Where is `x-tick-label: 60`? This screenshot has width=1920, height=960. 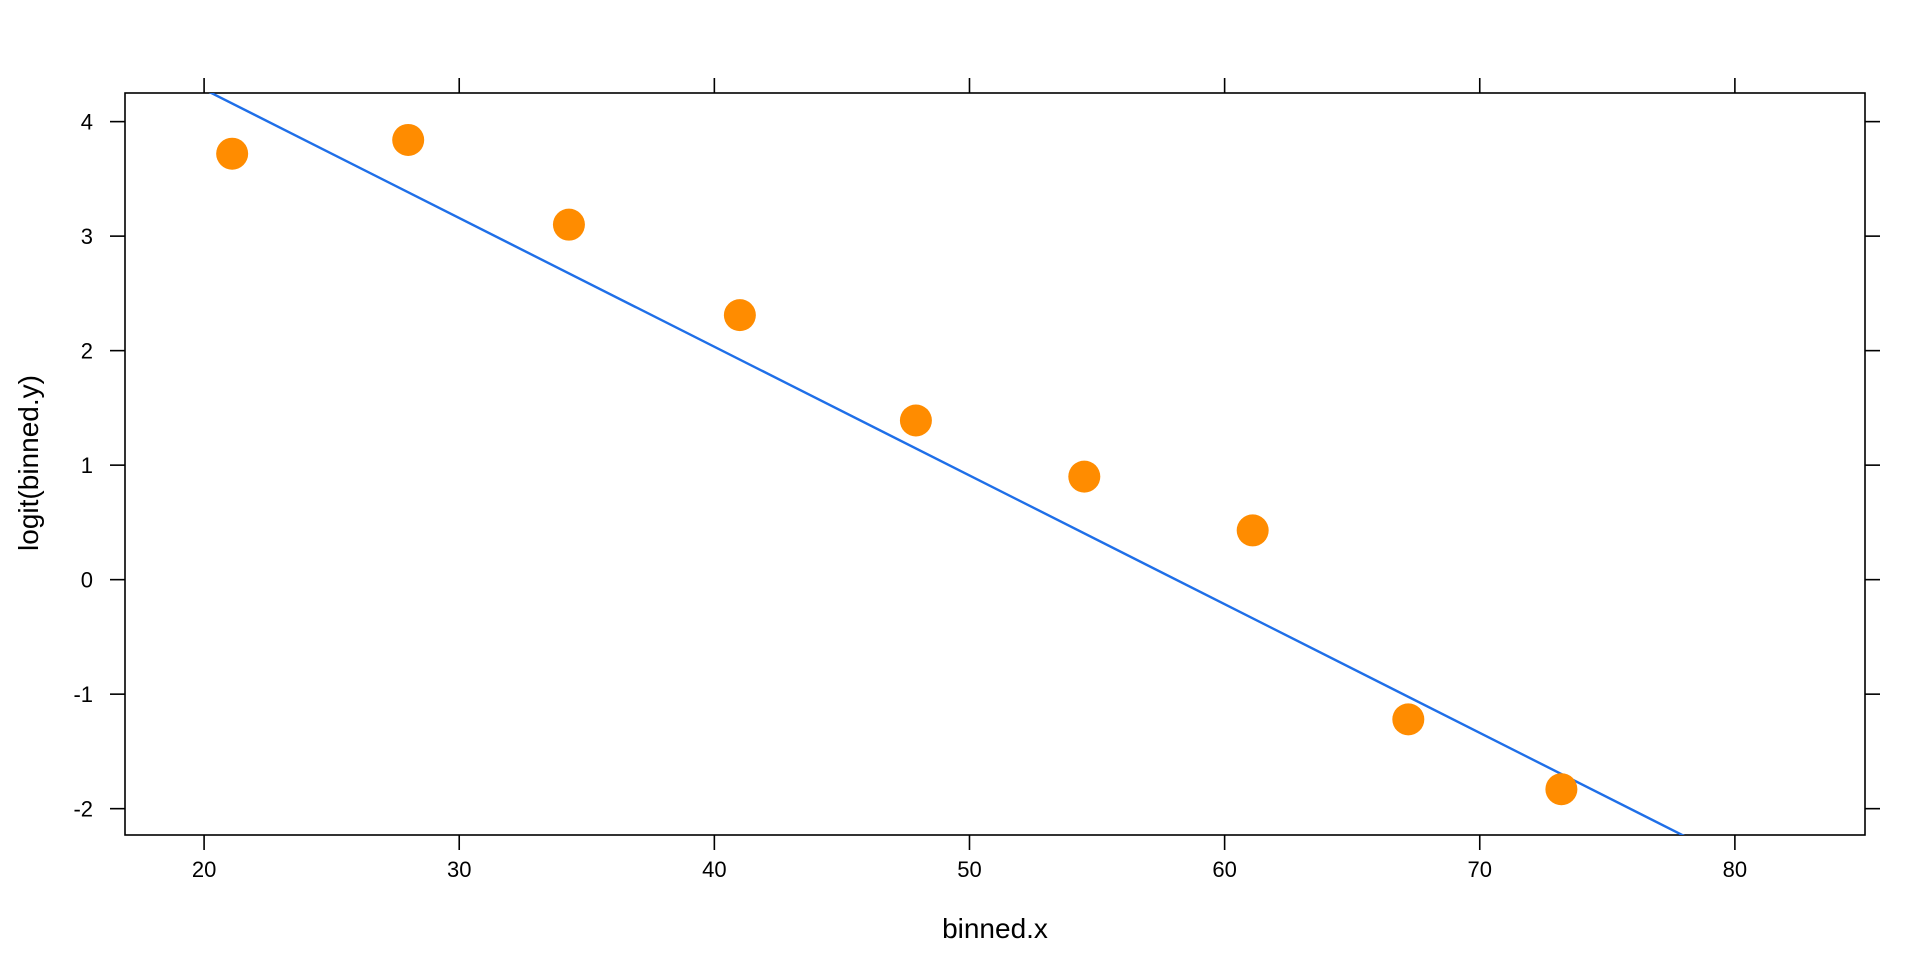 x-tick-label: 60 is located at coordinates (1224, 869).